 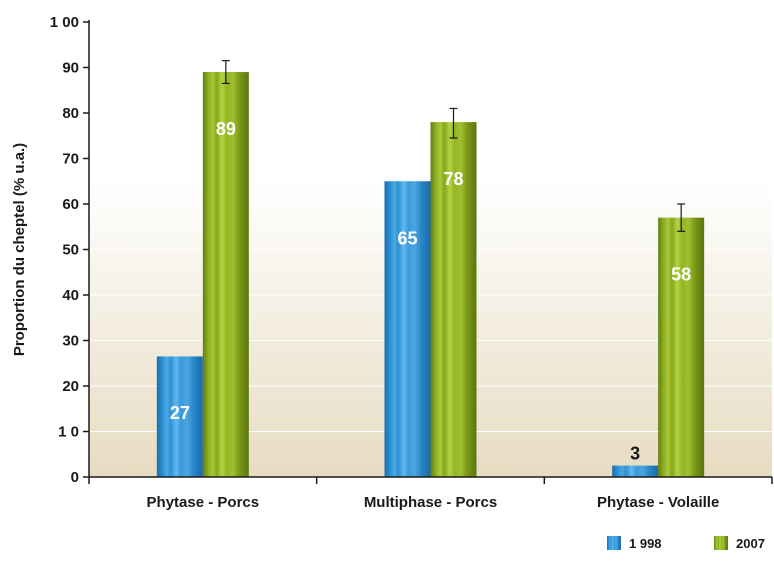 I want to click on y-tick-label: 0, so click(x=75, y=477).